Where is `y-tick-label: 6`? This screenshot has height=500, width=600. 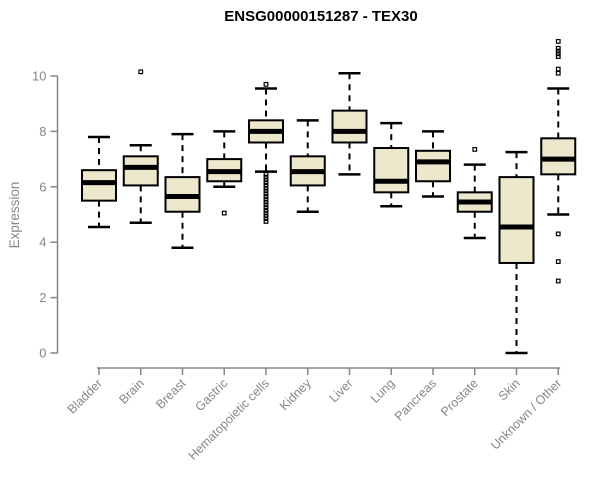 y-tick-label: 6 is located at coordinates (42, 186).